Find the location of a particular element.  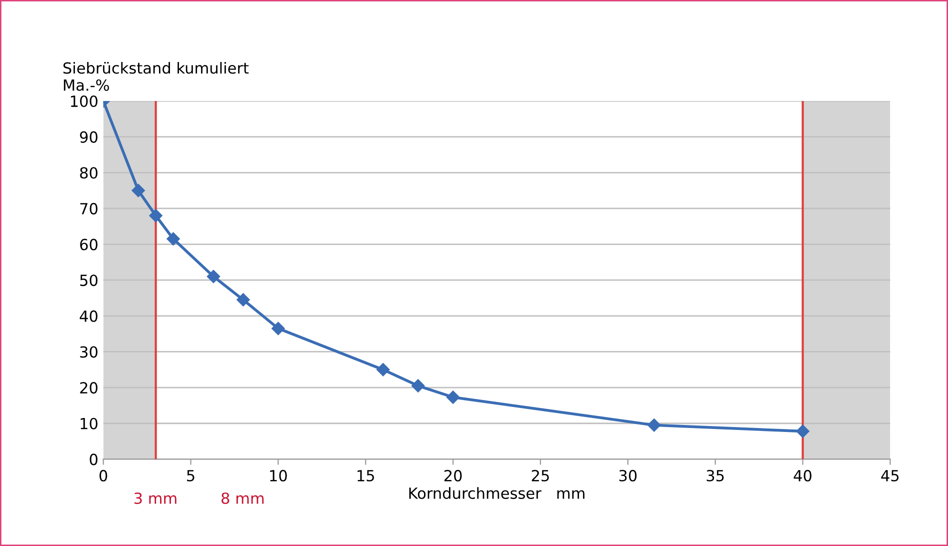

x-axis-title: Korndurchmesser mm is located at coordinates (496, 493).